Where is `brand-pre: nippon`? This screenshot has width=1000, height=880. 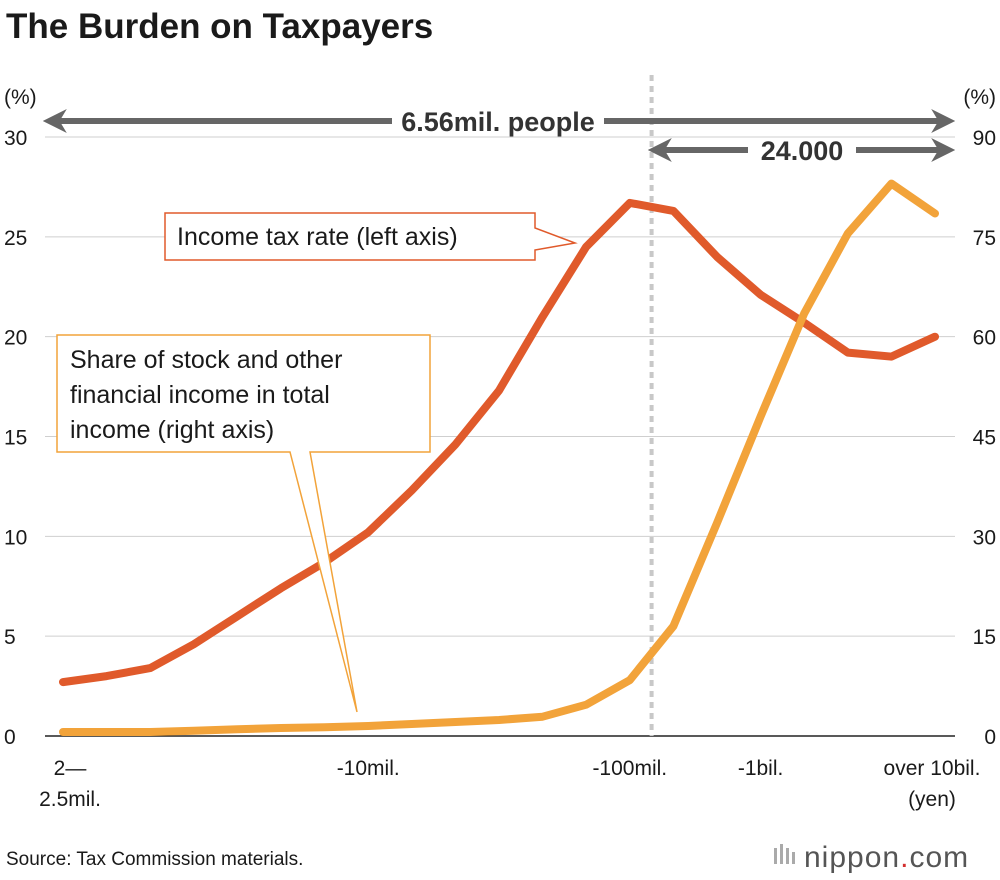 brand-pre: nippon is located at coordinates (852, 857).